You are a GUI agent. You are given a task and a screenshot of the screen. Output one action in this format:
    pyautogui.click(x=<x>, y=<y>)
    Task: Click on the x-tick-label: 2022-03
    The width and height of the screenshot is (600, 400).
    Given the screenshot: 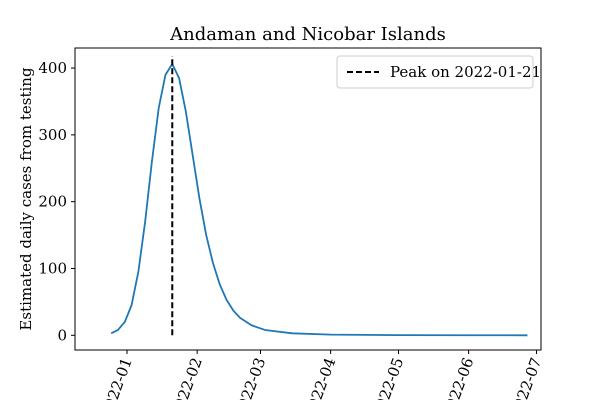 What is the action you would take?
    pyautogui.click(x=250, y=377)
    